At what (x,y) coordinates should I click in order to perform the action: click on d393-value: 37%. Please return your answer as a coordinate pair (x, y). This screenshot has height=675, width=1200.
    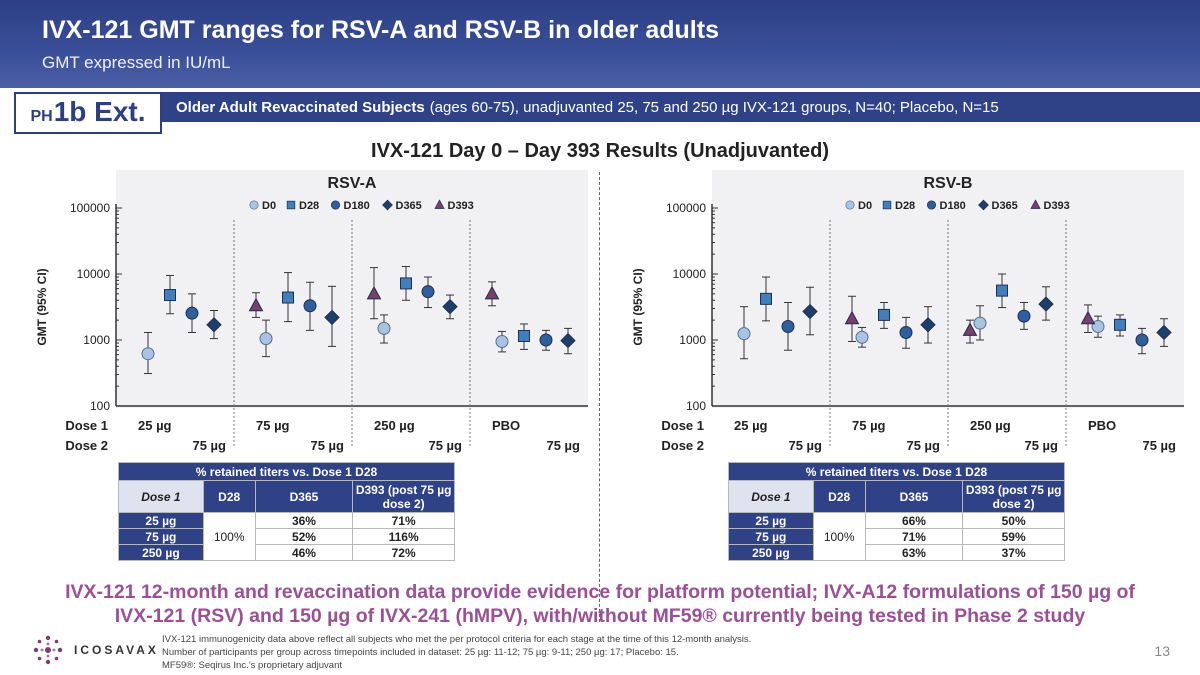
    Looking at the image, I should click on (1013, 552).